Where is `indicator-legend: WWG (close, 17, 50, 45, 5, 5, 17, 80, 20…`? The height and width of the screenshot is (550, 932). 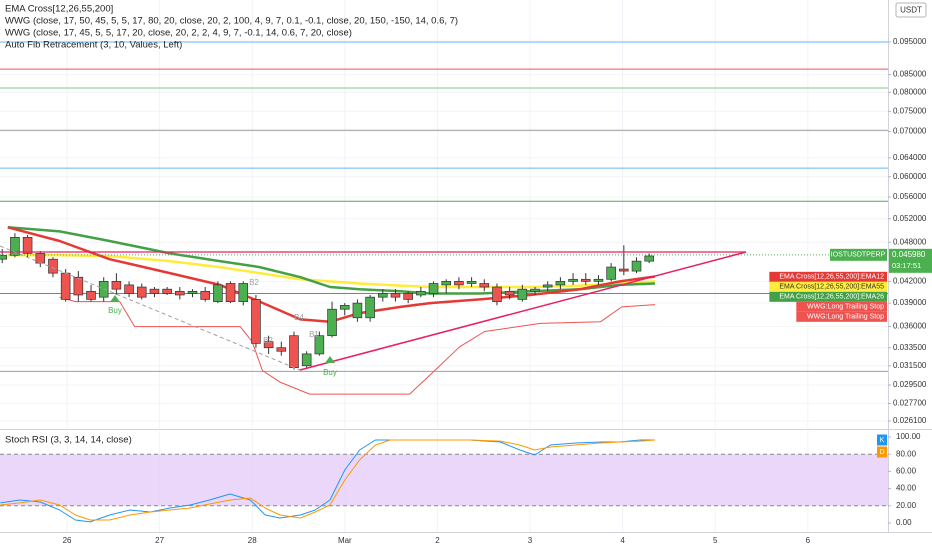 indicator-legend: WWG (close, 17, 50, 45, 5, 5, 17, 80, 20… is located at coordinates (231, 21).